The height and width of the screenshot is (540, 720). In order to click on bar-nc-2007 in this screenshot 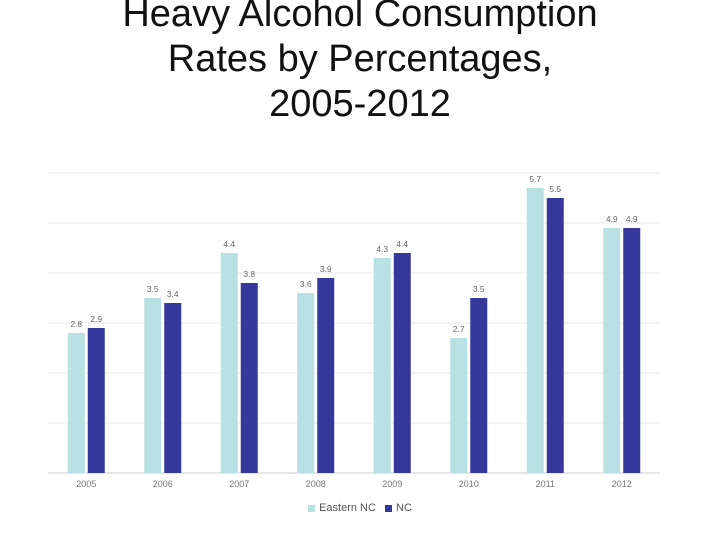, I will do `click(249, 378)`.